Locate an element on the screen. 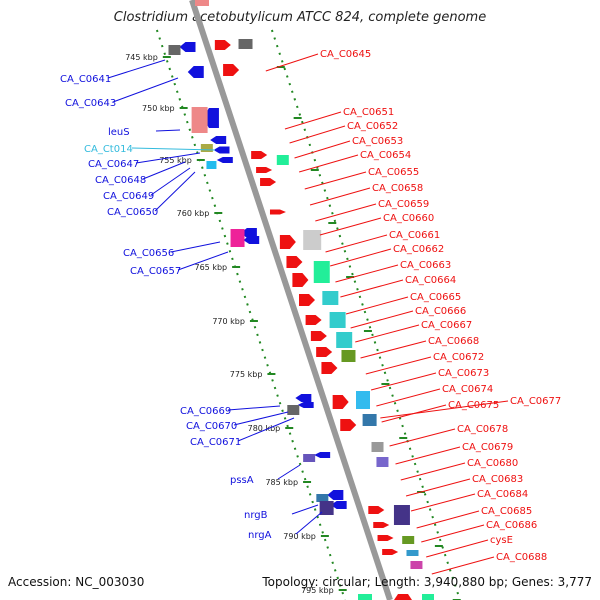 Image resolution: width=600 pixels, height=600 pixels. gene-label-right: CA_C0683 is located at coordinates (497, 479).